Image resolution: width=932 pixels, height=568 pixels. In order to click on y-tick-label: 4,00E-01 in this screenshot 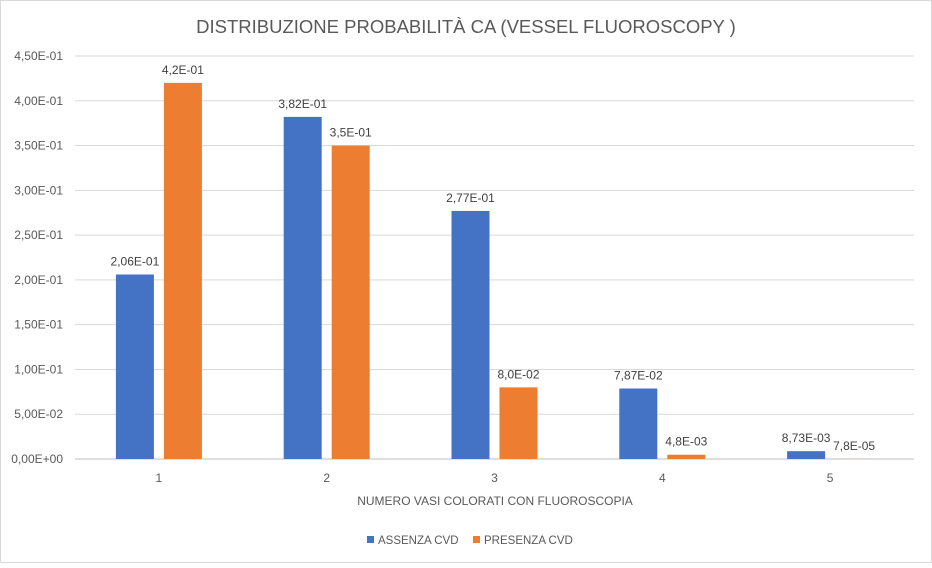, I will do `click(38, 101)`.